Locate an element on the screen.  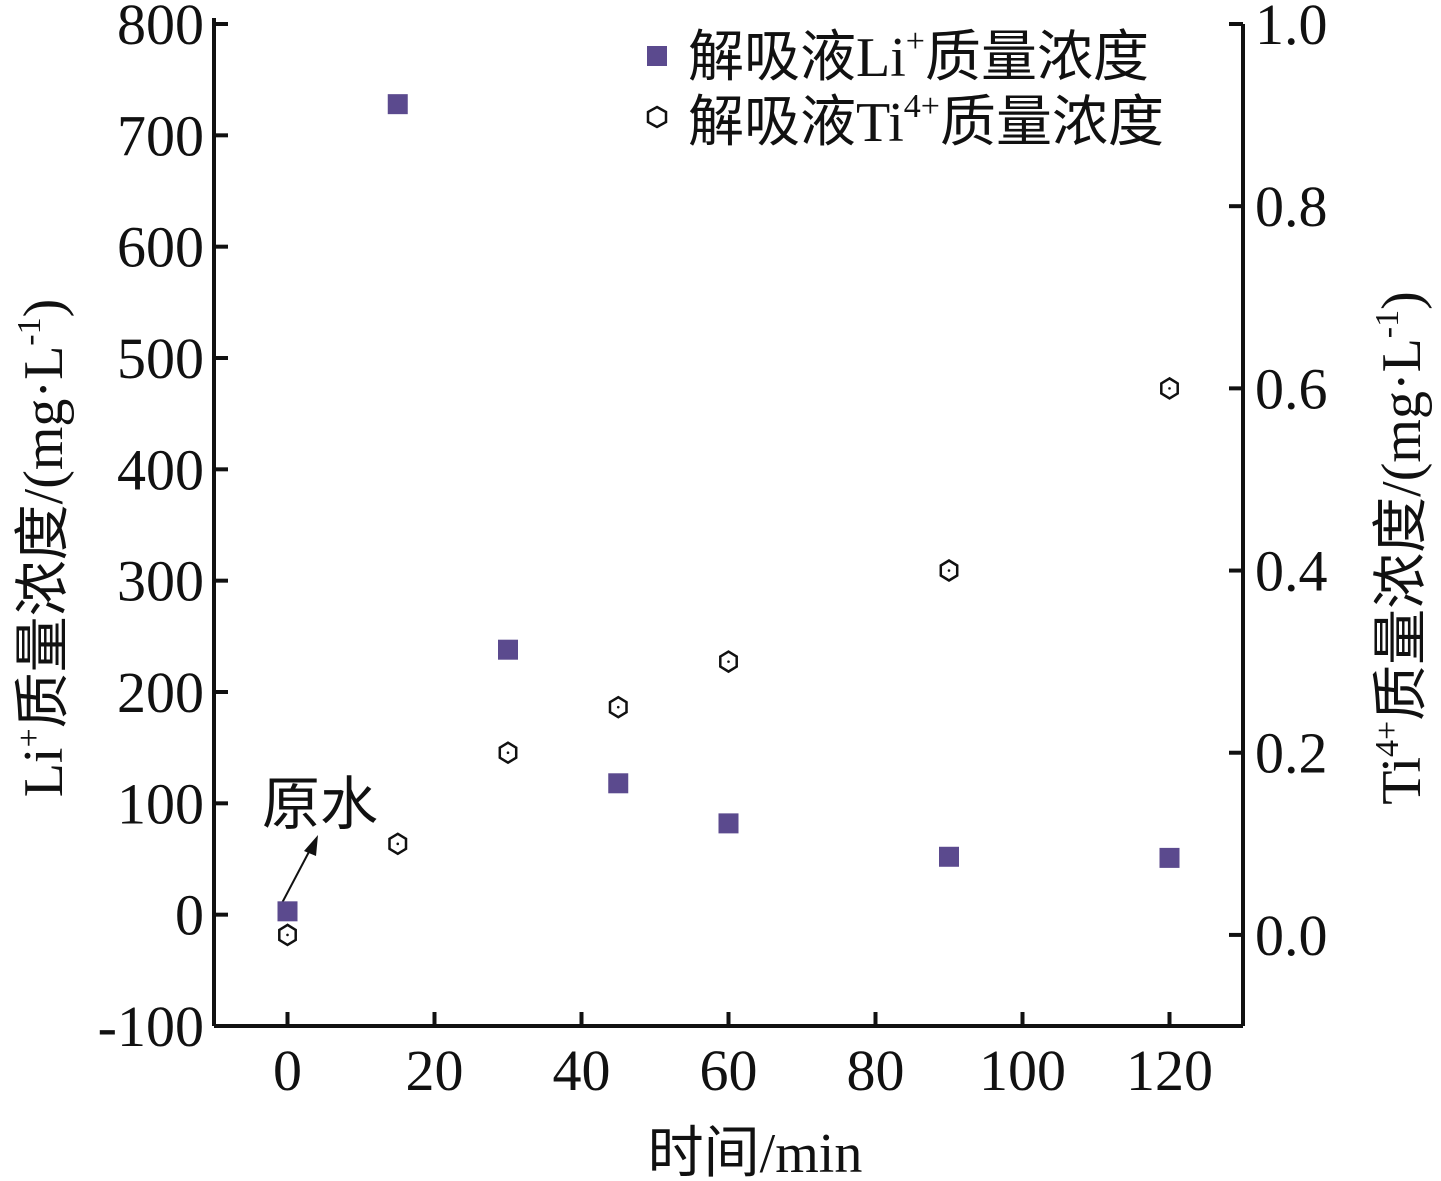
x-tick-label: 20 is located at coordinates (435, 1070).